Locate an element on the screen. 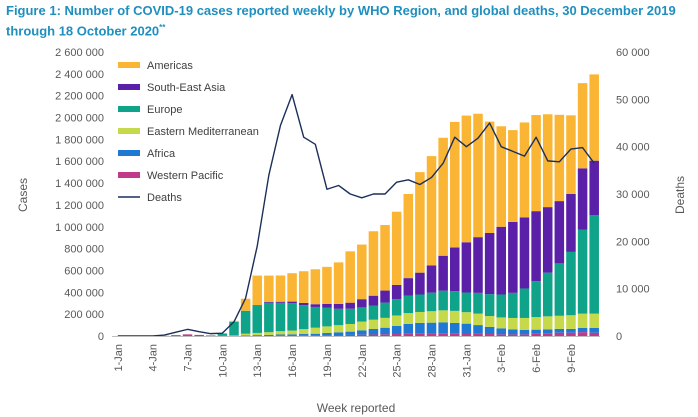  legend-label: Africa is located at coordinates (161, 154).